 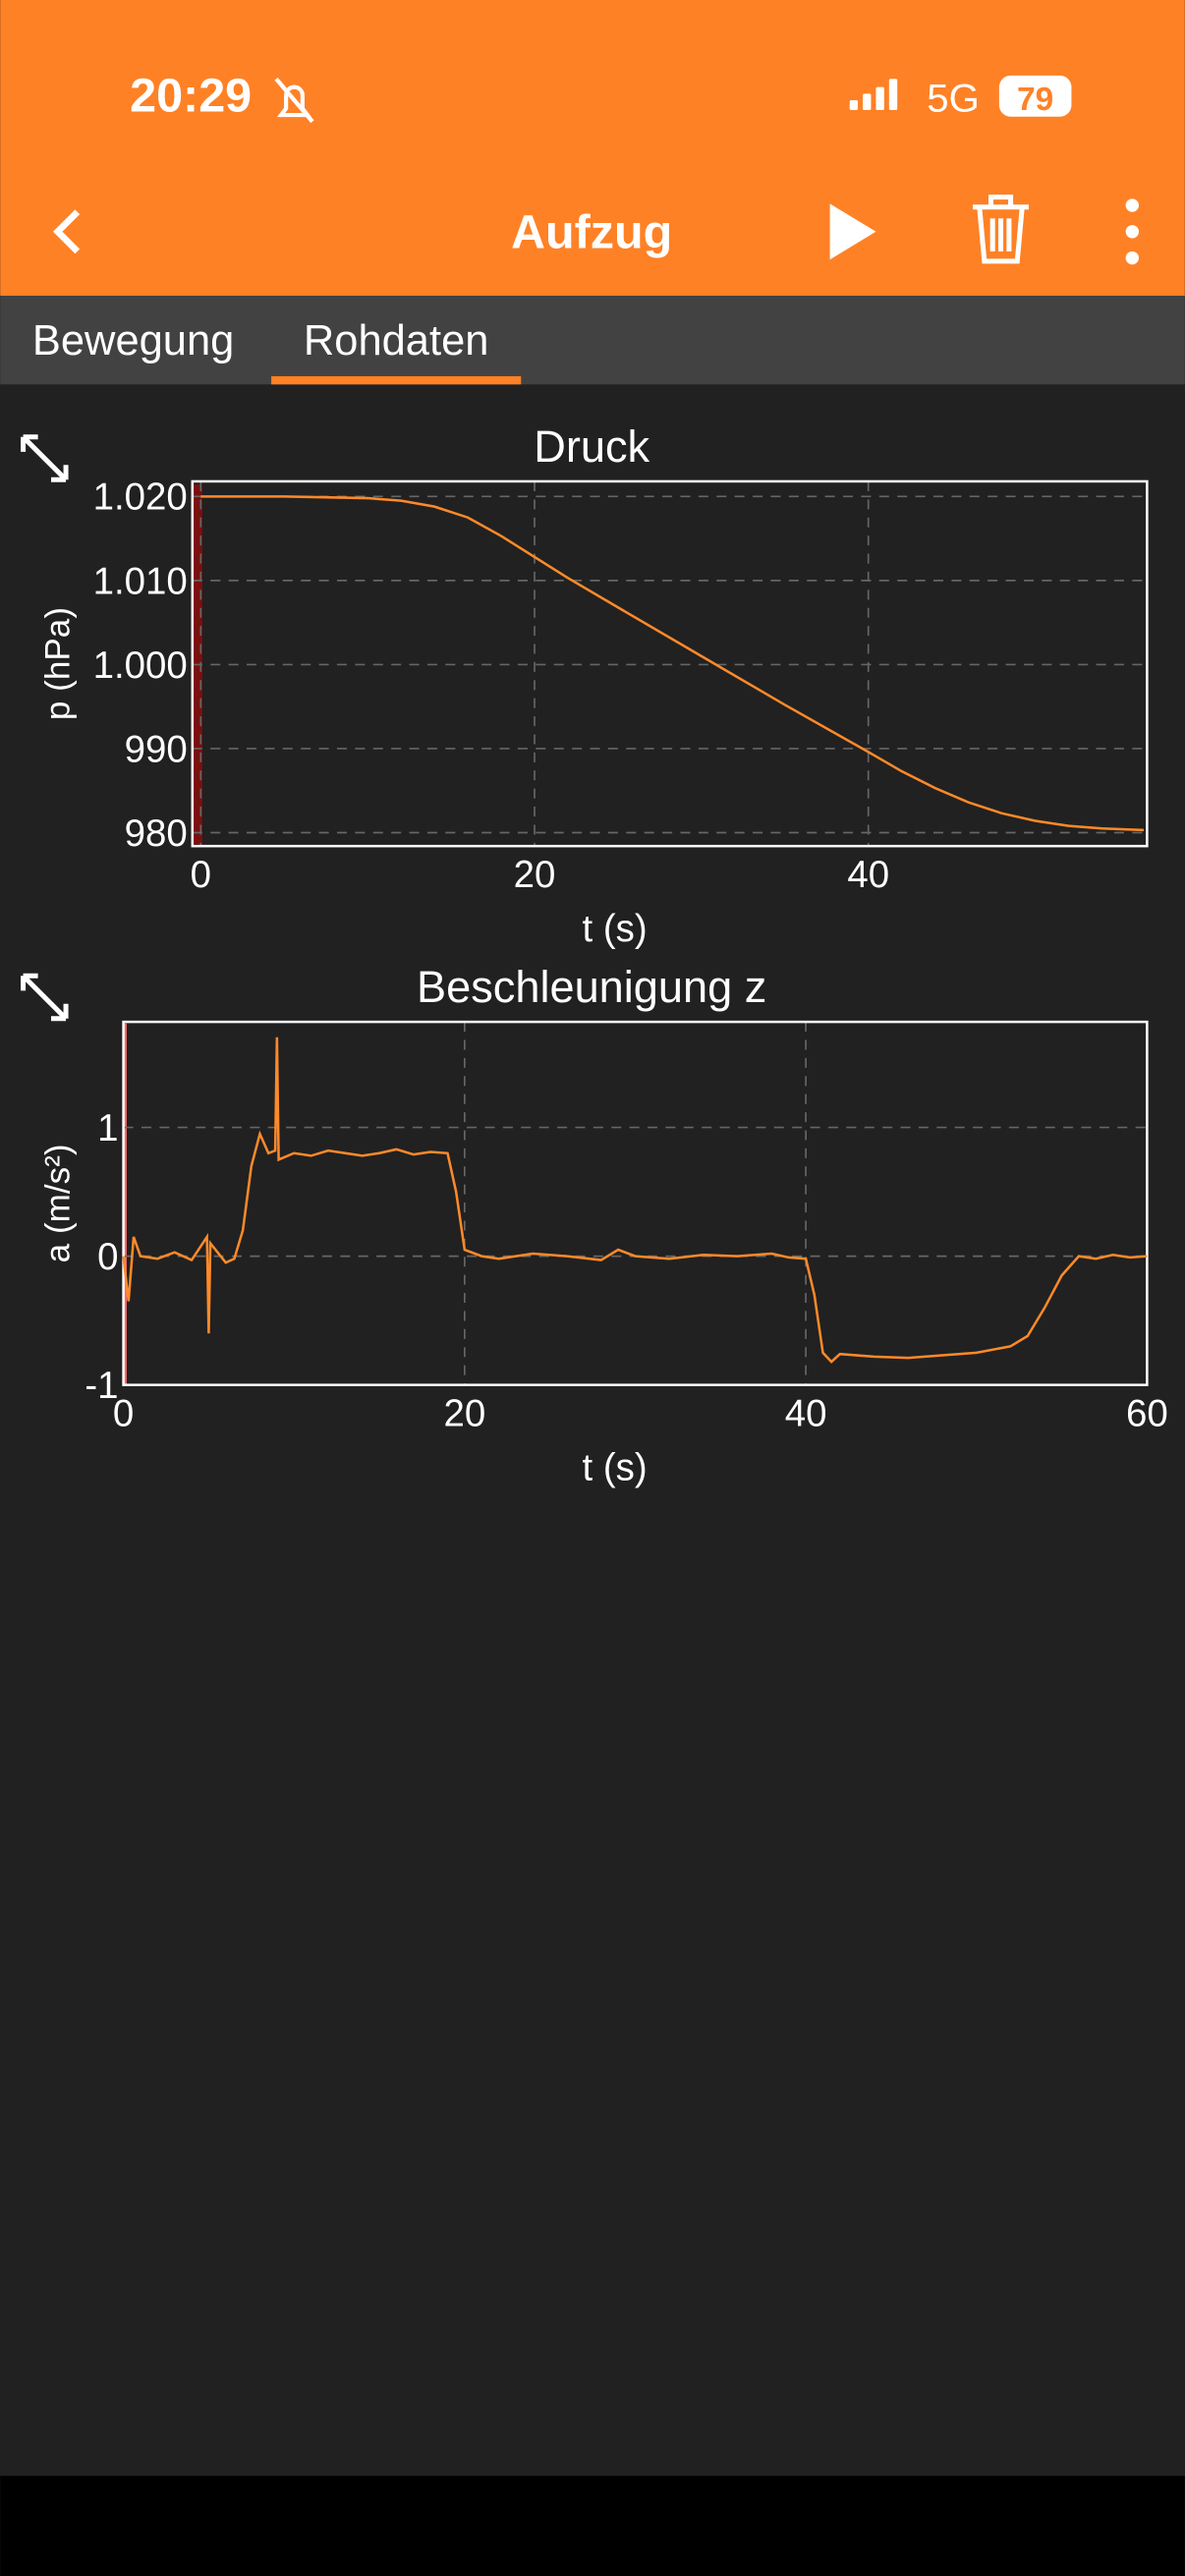 What do you see at coordinates (156, 749) in the screenshot?
I see `y-tick-label: 990` at bounding box center [156, 749].